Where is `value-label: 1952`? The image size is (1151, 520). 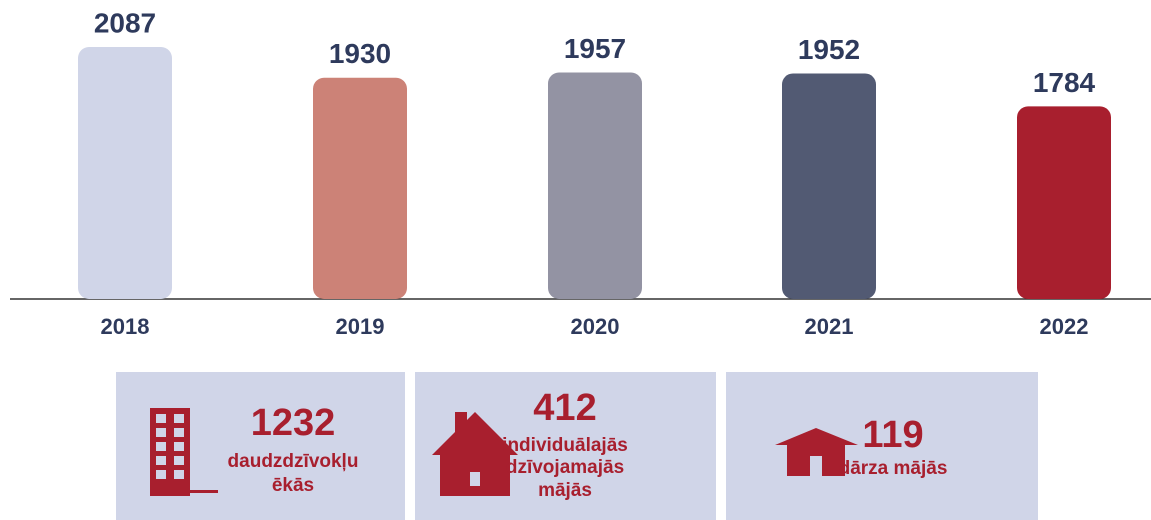
value-label: 1952 is located at coordinates (829, 49).